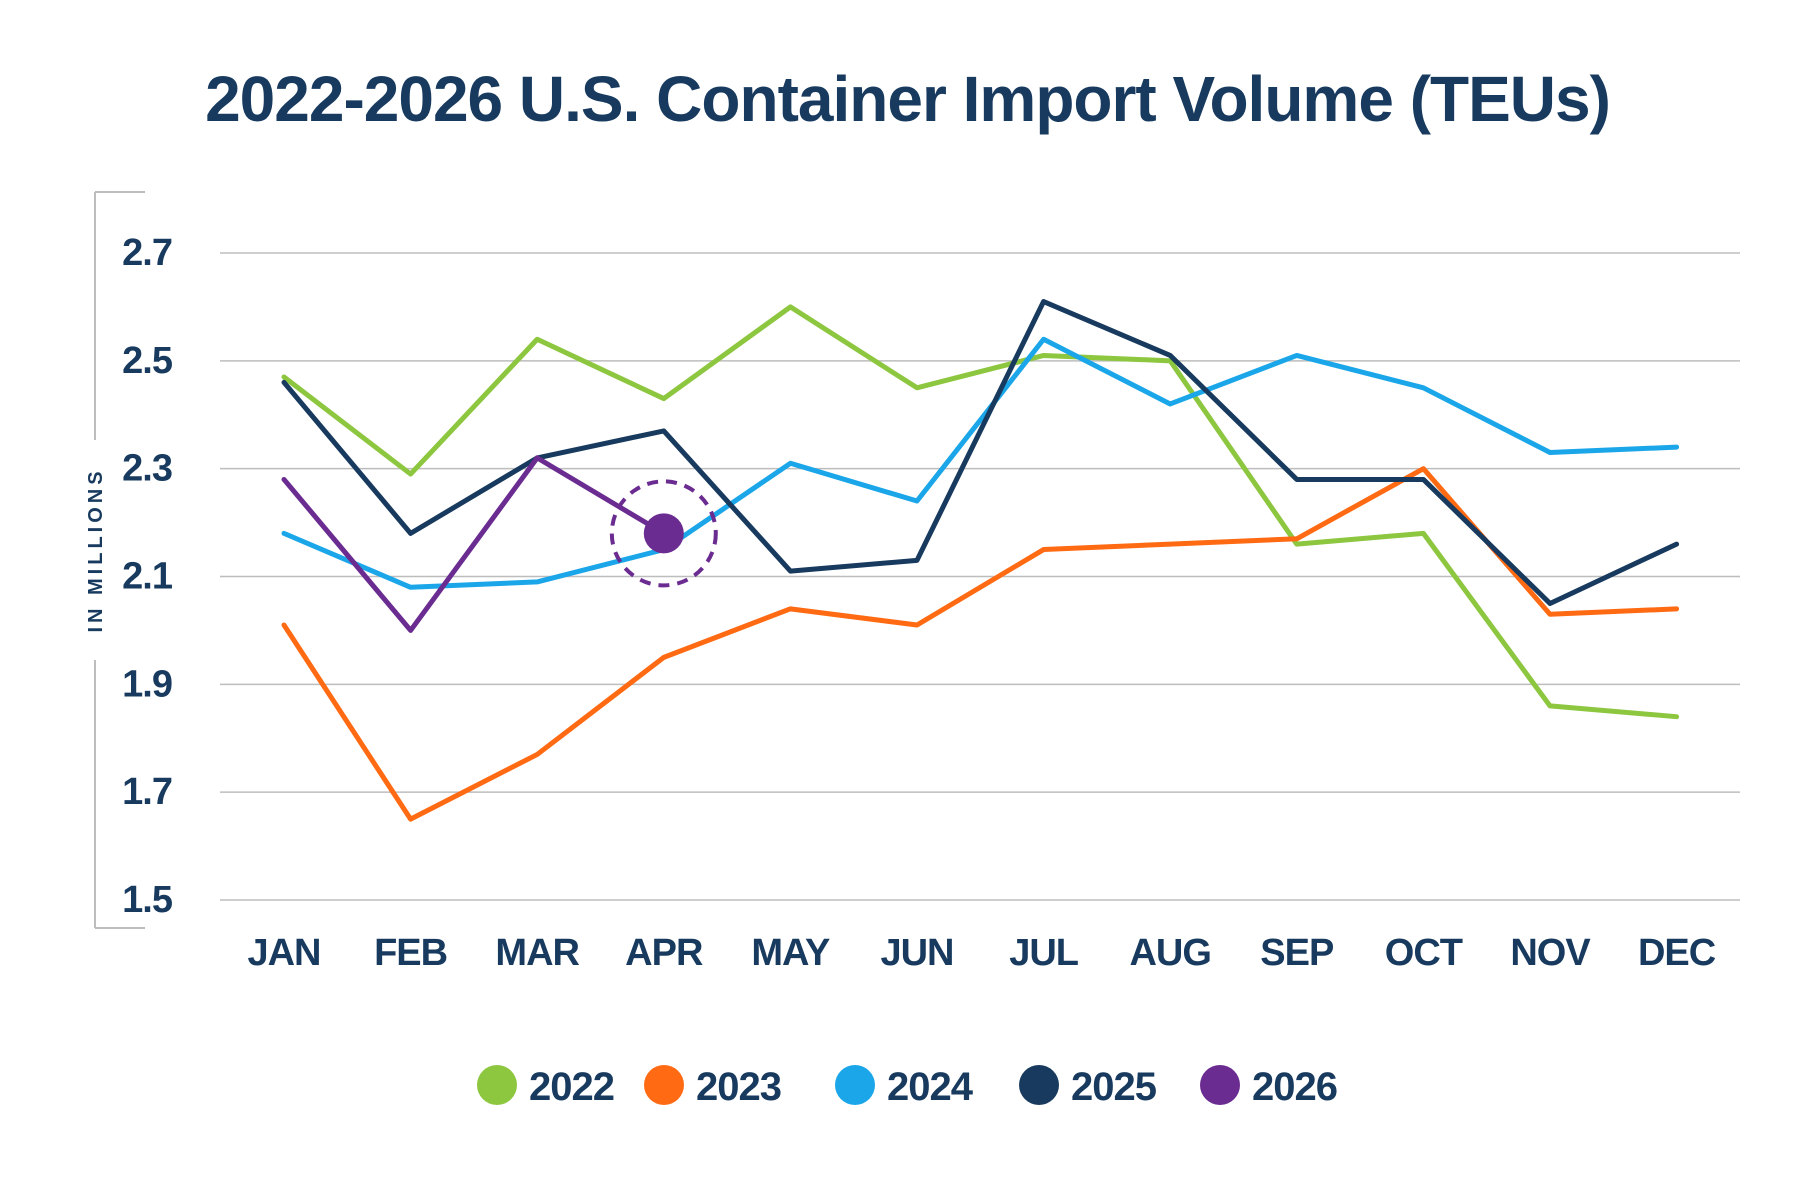 The height and width of the screenshot is (1180, 1815). I want to click on legend-marker-2026, so click(1220, 1085).